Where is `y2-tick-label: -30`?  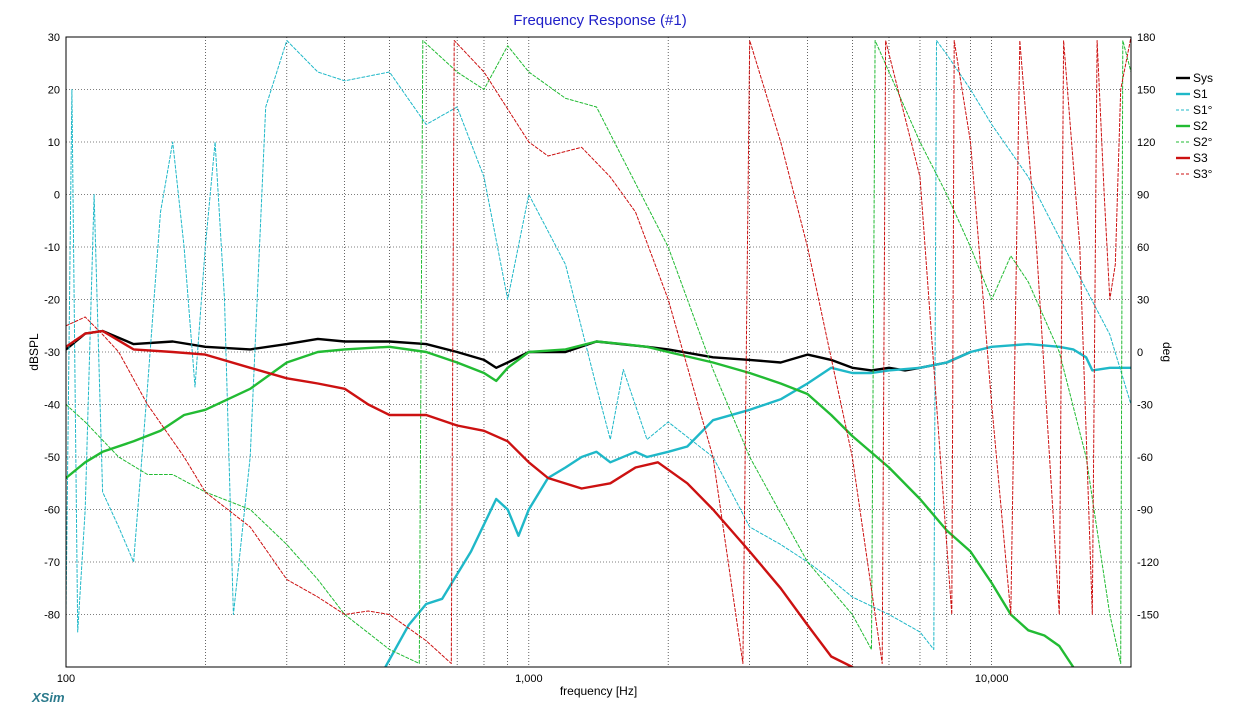 y2-tick-label: -30 is located at coordinates (1145, 406).